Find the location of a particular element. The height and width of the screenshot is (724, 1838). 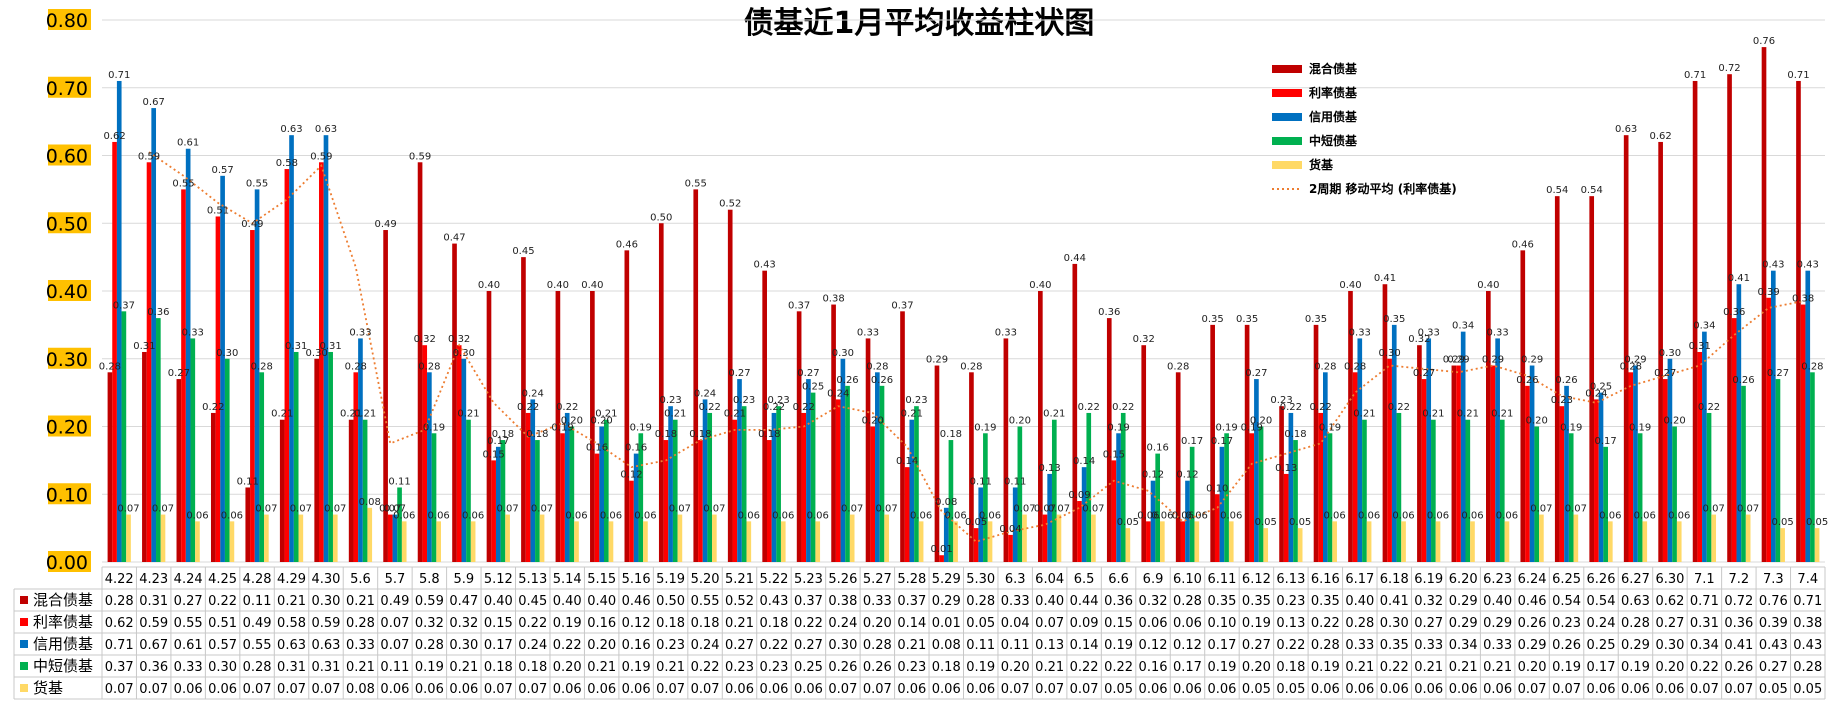

table-cell: 0.63 is located at coordinates (1635, 601).